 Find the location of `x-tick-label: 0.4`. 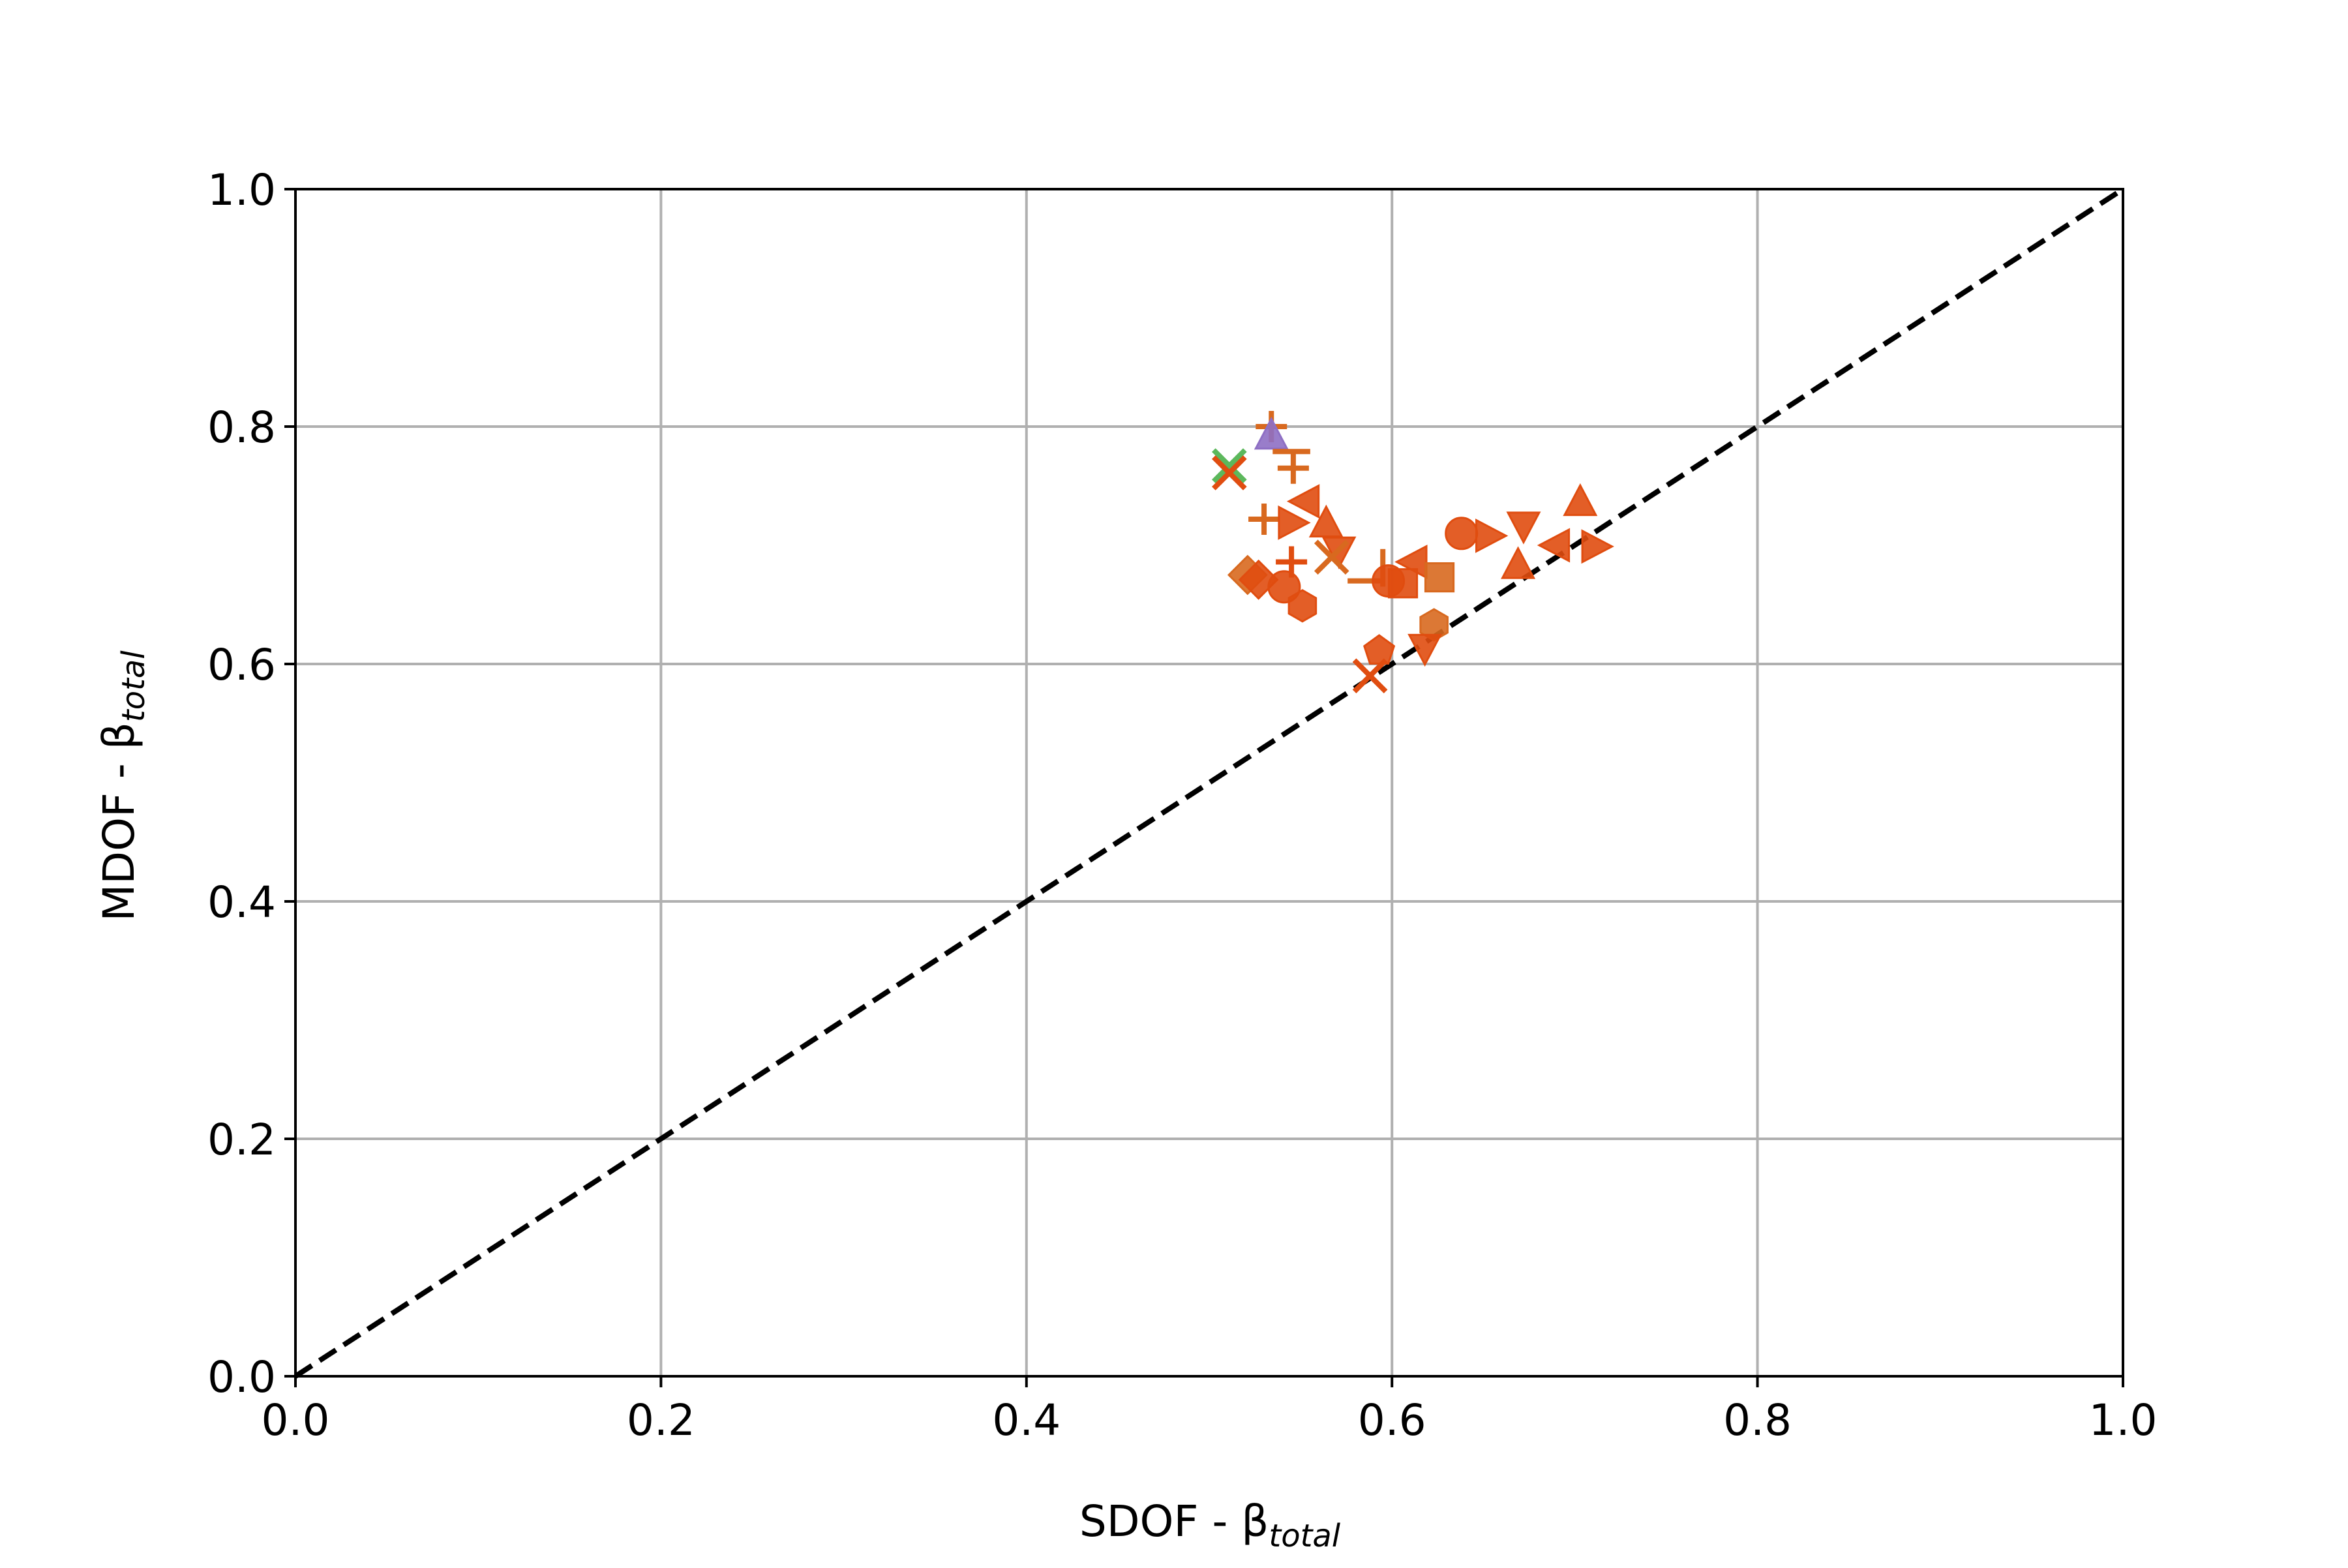

x-tick-label: 0.4 is located at coordinates (1027, 1420).